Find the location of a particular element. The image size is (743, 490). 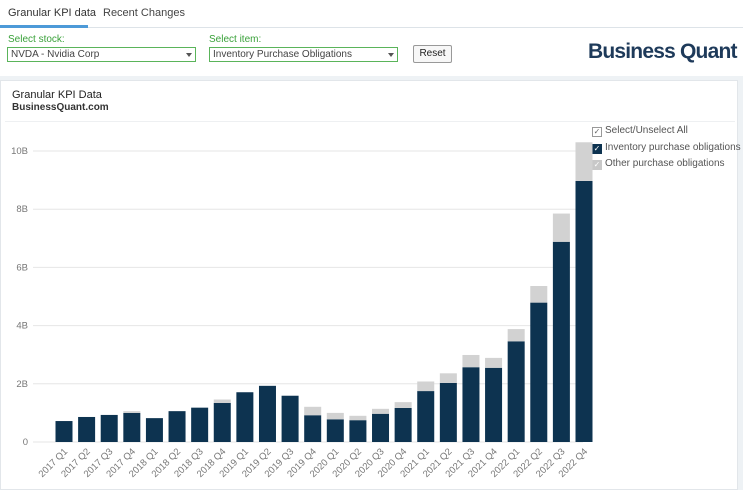

active-tab-indicator is located at coordinates (44, 26).